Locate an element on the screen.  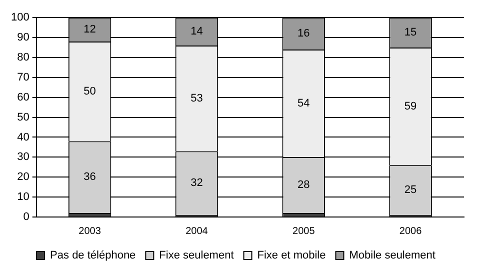
y-tick-label: 0 is located at coordinates (26, 217).